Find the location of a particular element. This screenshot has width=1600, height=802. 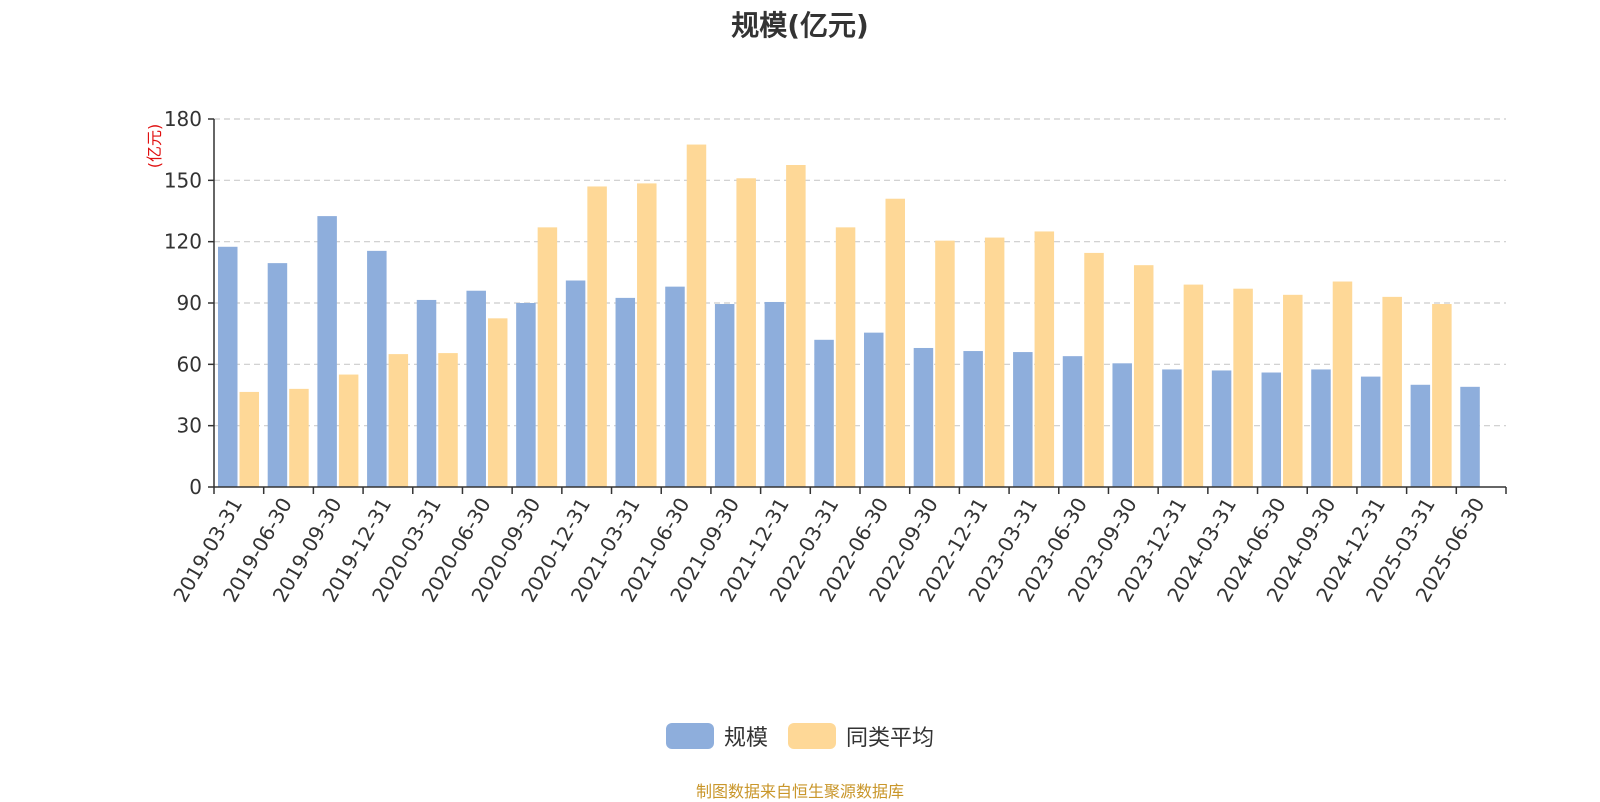

legend-swatch-scale is located at coordinates (689, 736).